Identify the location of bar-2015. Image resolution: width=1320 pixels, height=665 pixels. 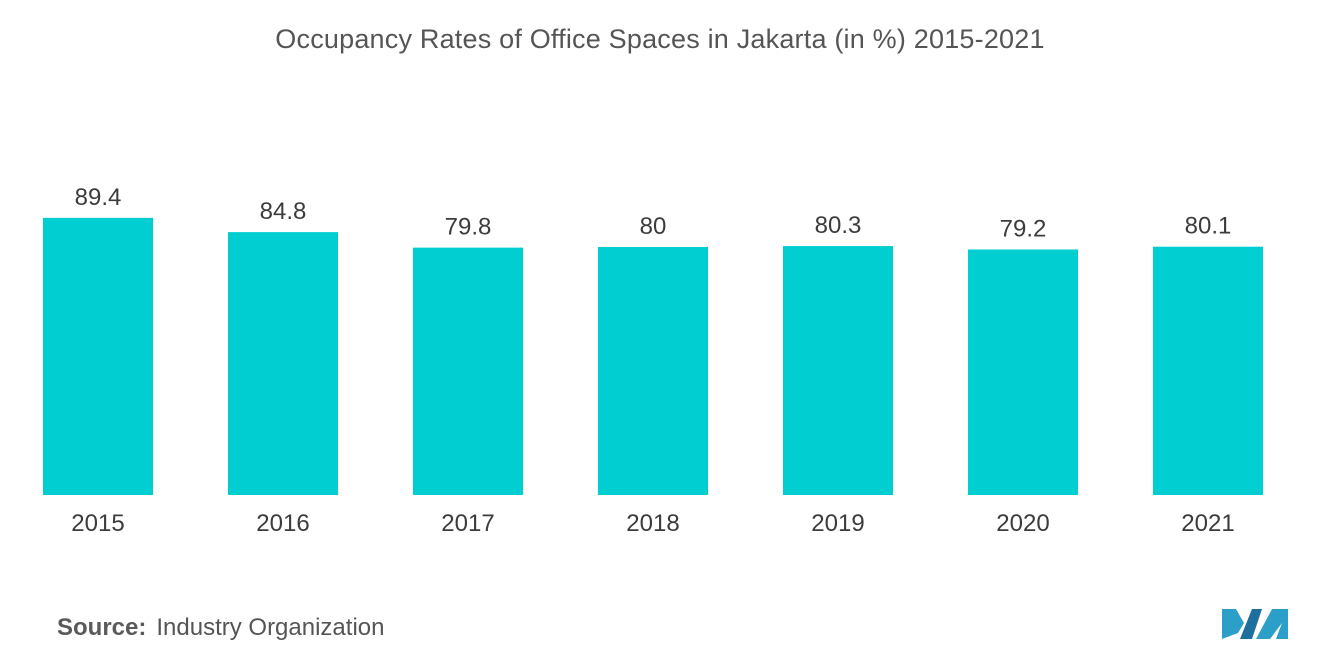
(98, 356).